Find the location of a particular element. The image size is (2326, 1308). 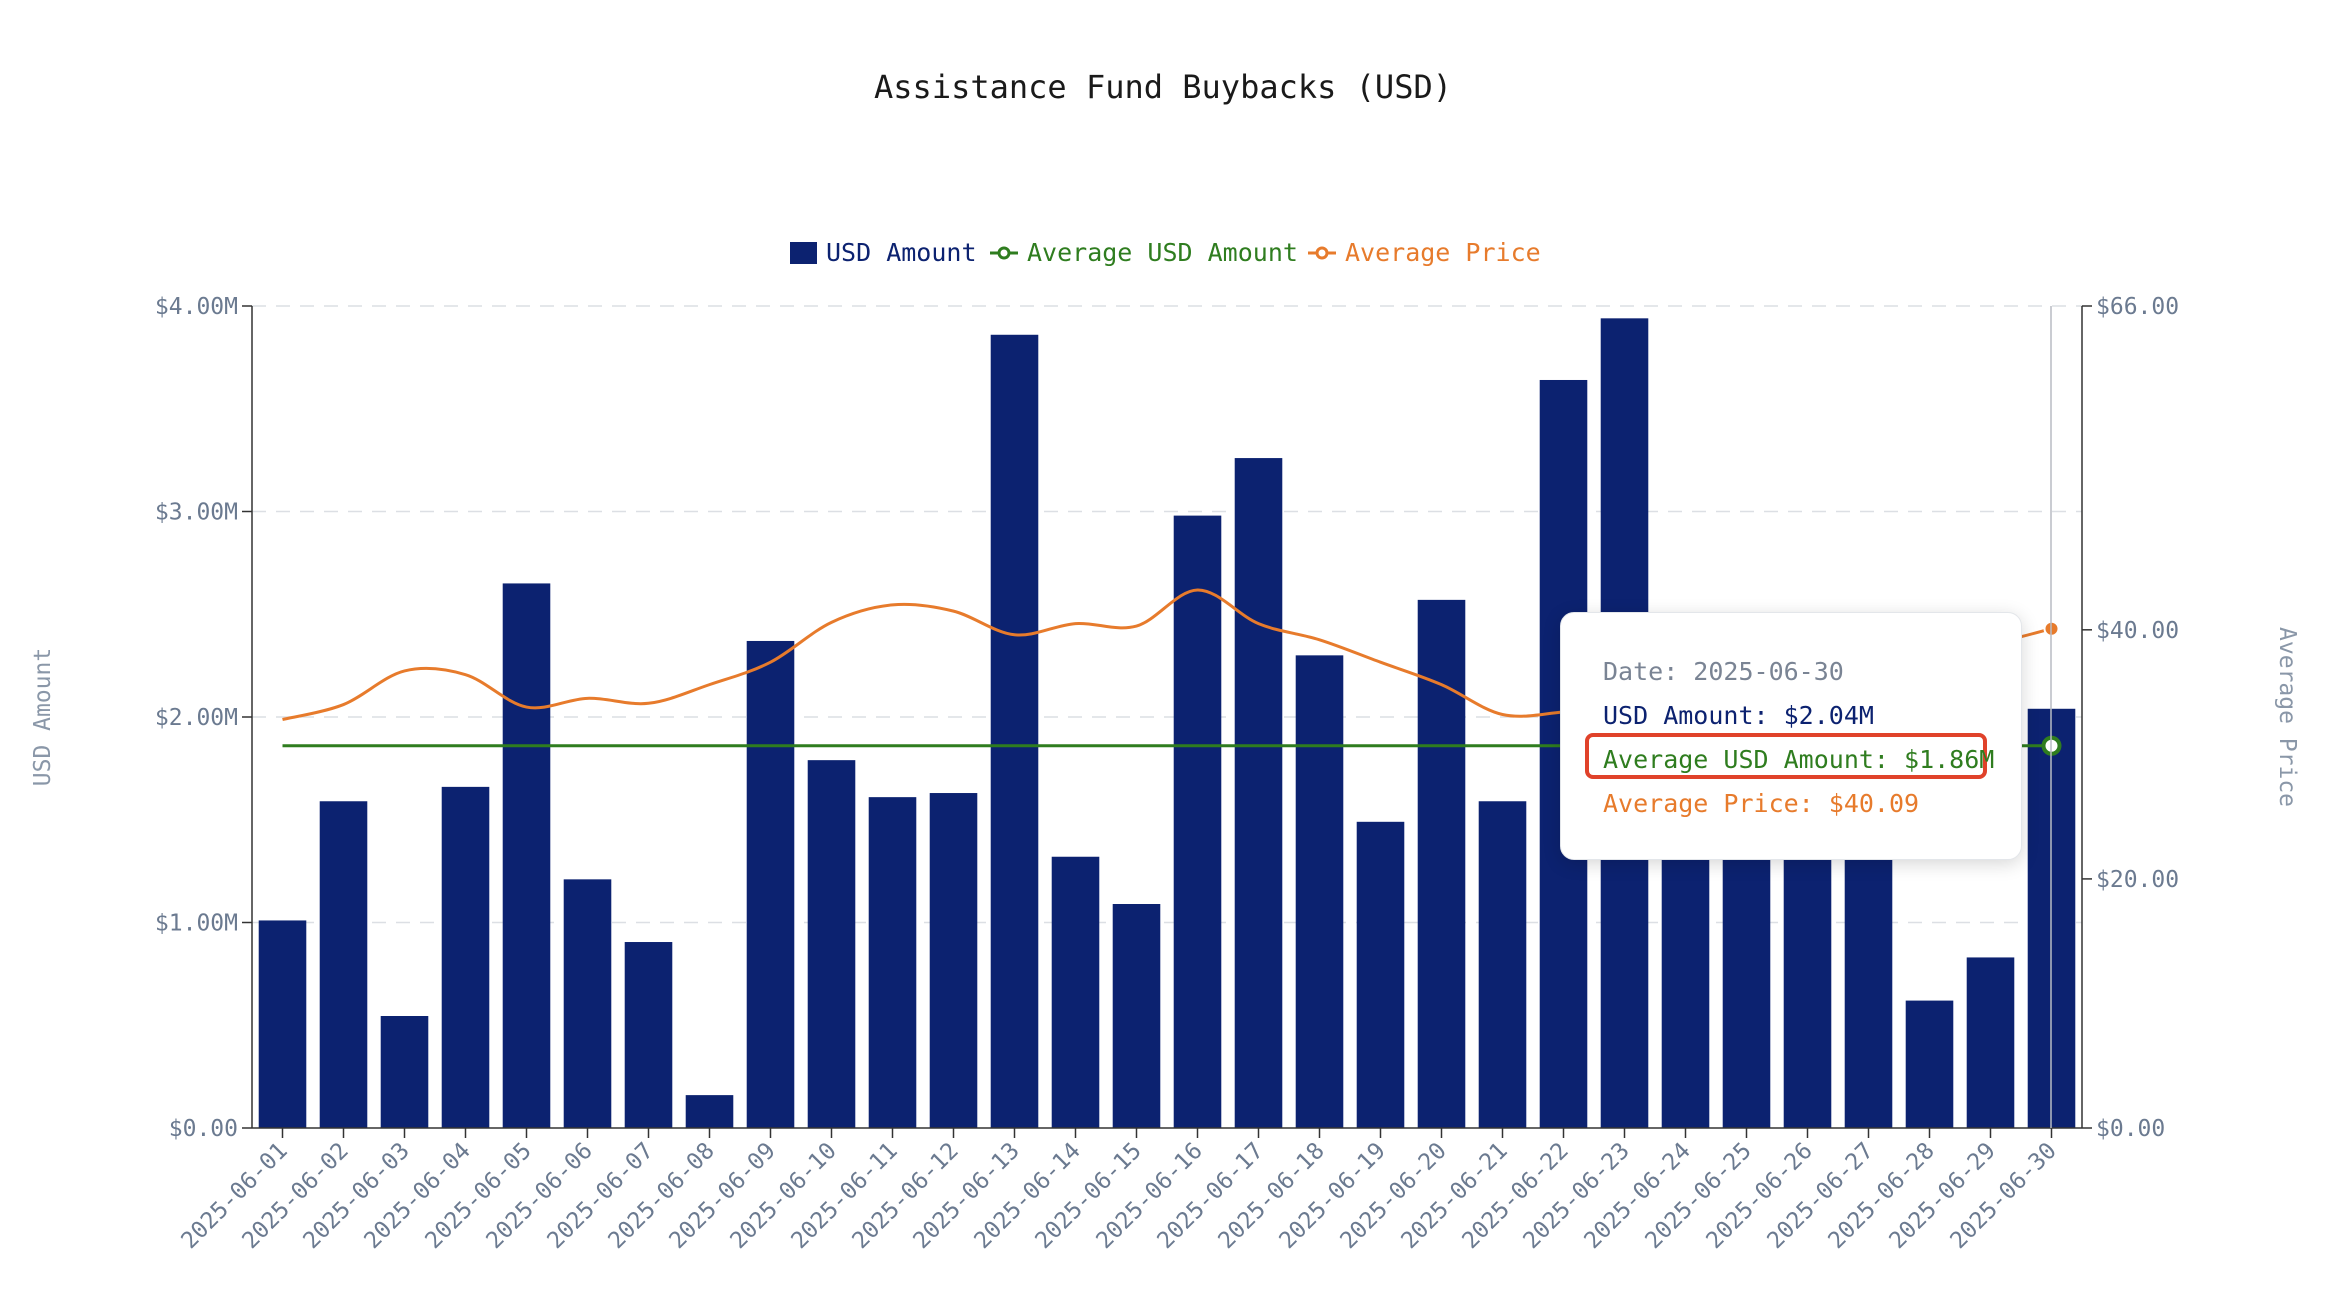

y2-axis-ticks: $0.00 $20.00 $40.00 $66.00 is located at coordinates (2130, 718).